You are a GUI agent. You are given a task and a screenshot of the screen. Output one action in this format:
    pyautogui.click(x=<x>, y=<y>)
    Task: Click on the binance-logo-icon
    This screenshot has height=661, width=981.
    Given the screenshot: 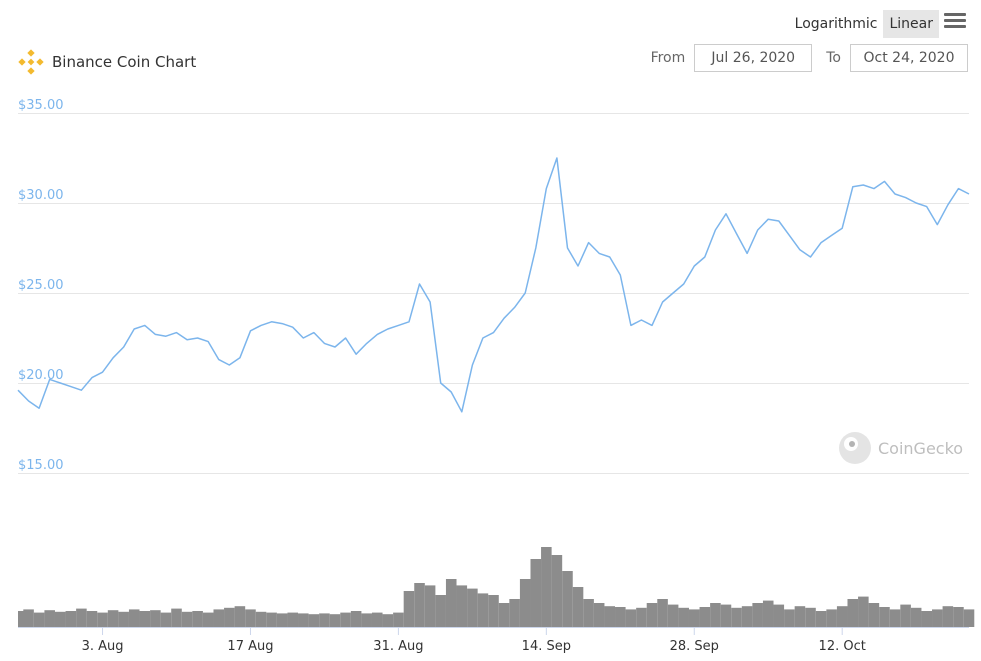 What is the action you would take?
    pyautogui.click(x=31, y=62)
    